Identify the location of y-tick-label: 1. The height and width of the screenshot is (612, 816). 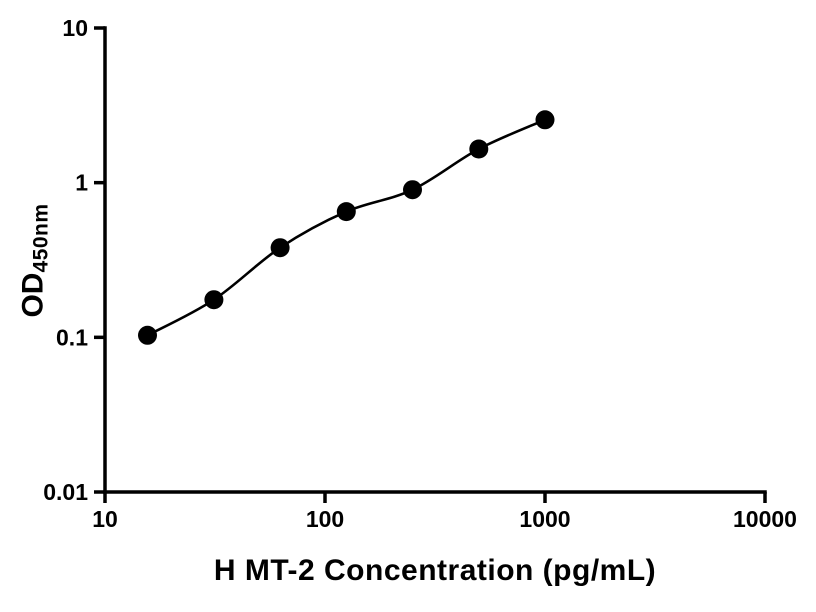
(81, 183).